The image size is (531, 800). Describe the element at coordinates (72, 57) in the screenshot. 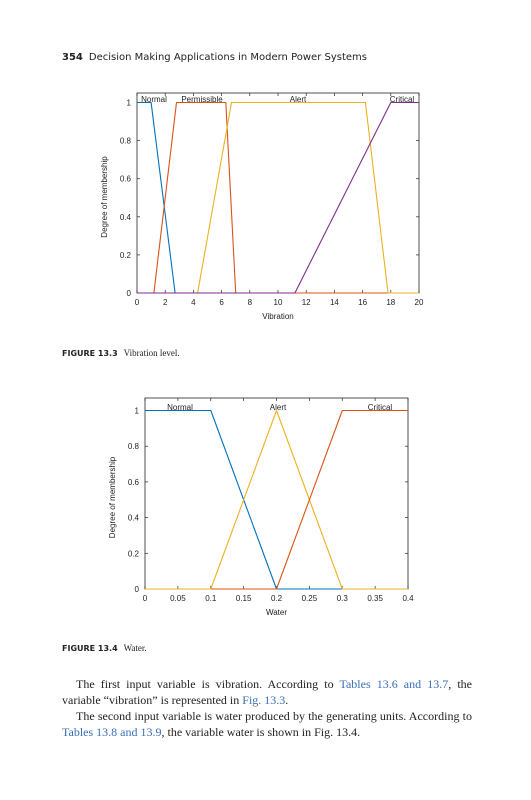

I see `page-number: 354` at that location.